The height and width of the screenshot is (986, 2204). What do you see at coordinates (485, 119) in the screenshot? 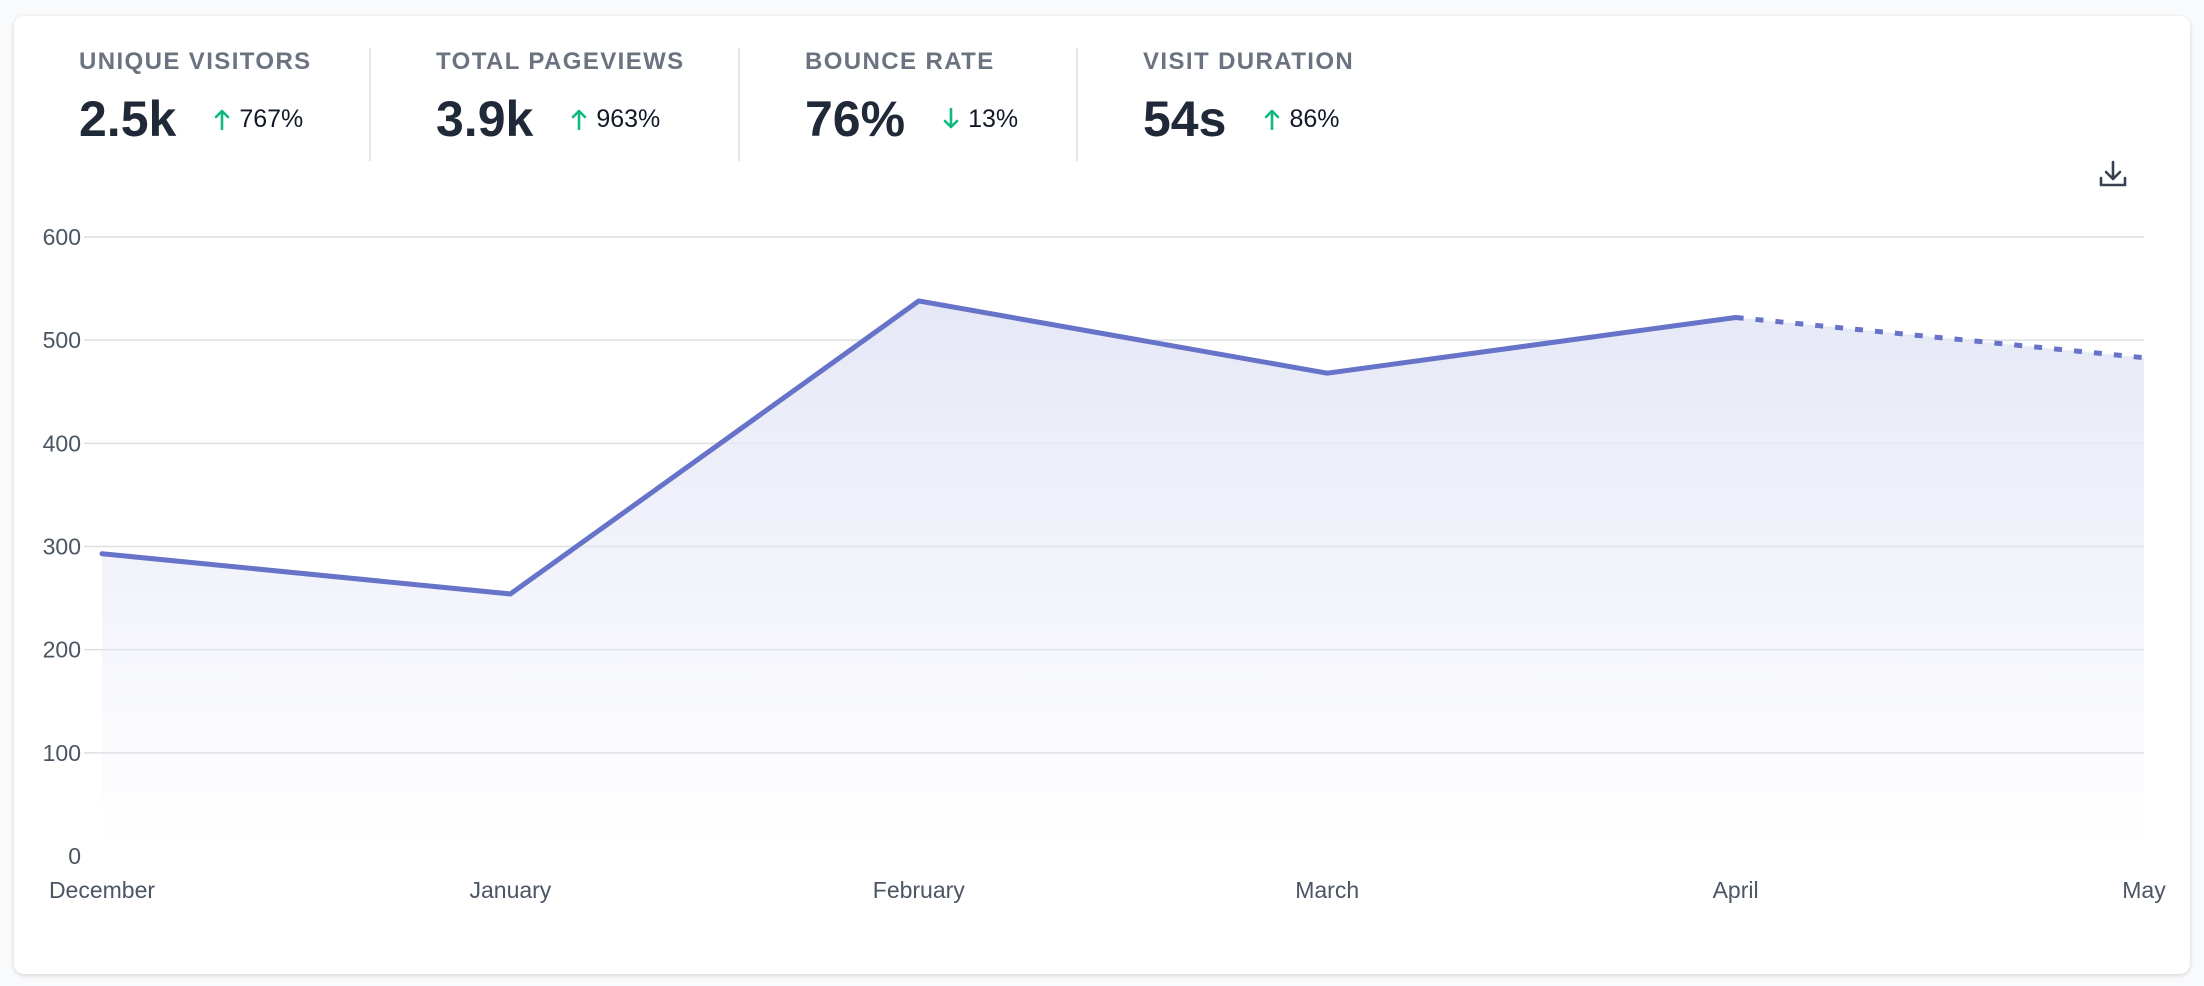
I see `stat-value: 3.9k` at bounding box center [485, 119].